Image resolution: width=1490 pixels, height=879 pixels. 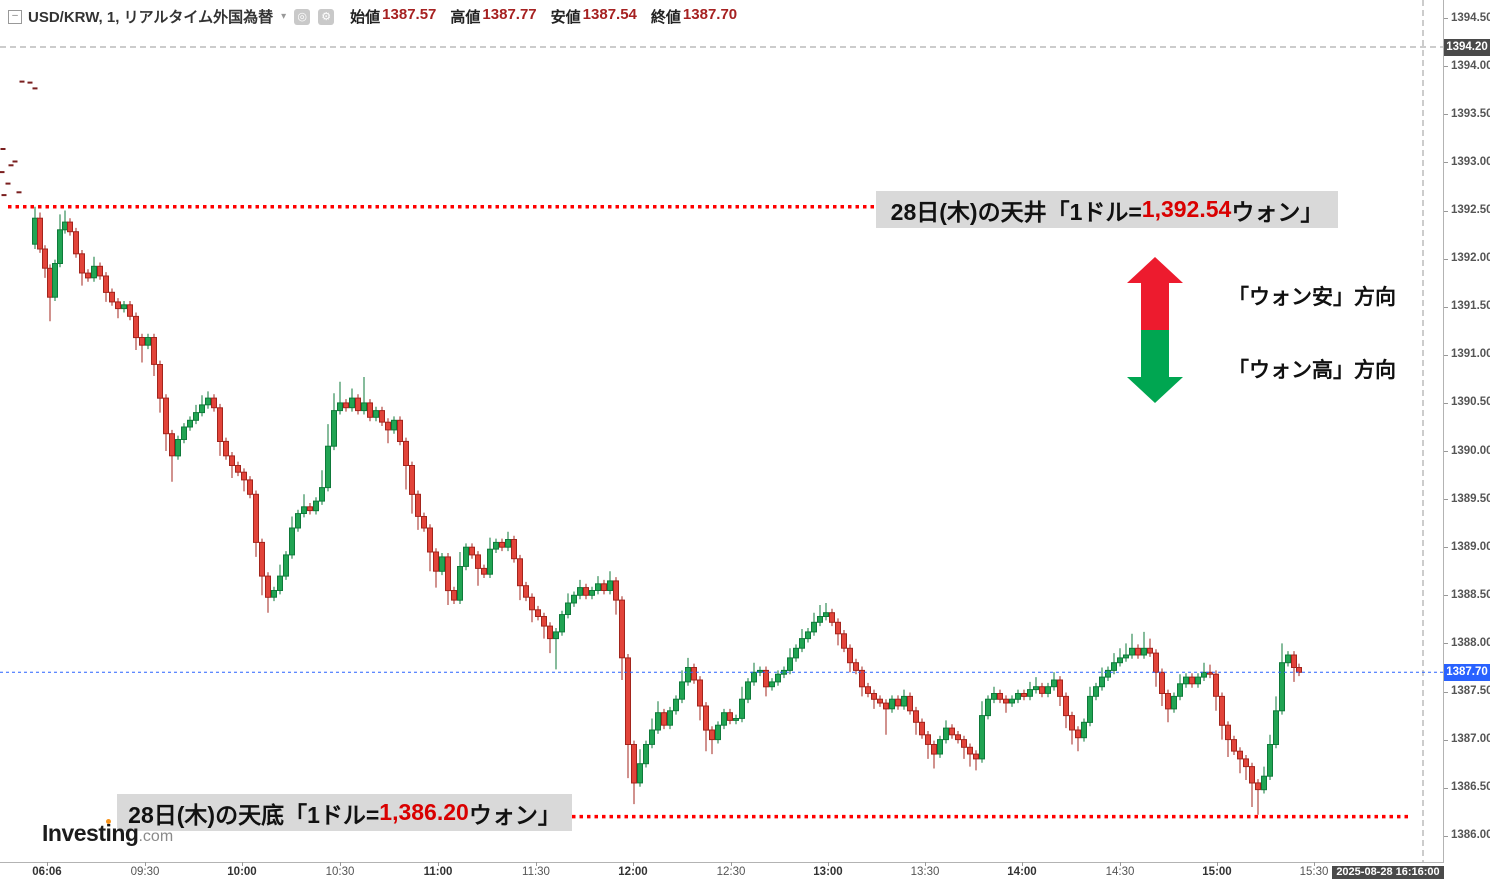 What do you see at coordinates (151, 17) in the screenshot?
I see `symbol-title: USD/KRW, 1, リアルタイム外国為替` at bounding box center [151, 17].